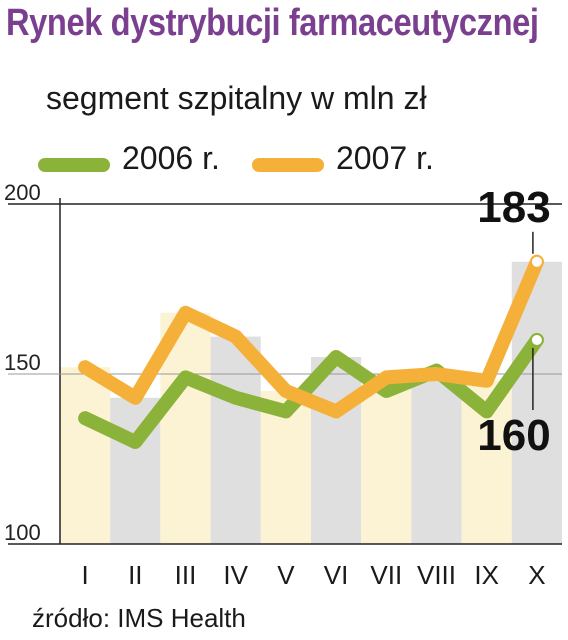 This screenshot has height=640, width=568. What do you see at coordinates (486, 575) in the screenshot?
I see `x-tick-label-IX: IX` at bounding box center [486, 575].